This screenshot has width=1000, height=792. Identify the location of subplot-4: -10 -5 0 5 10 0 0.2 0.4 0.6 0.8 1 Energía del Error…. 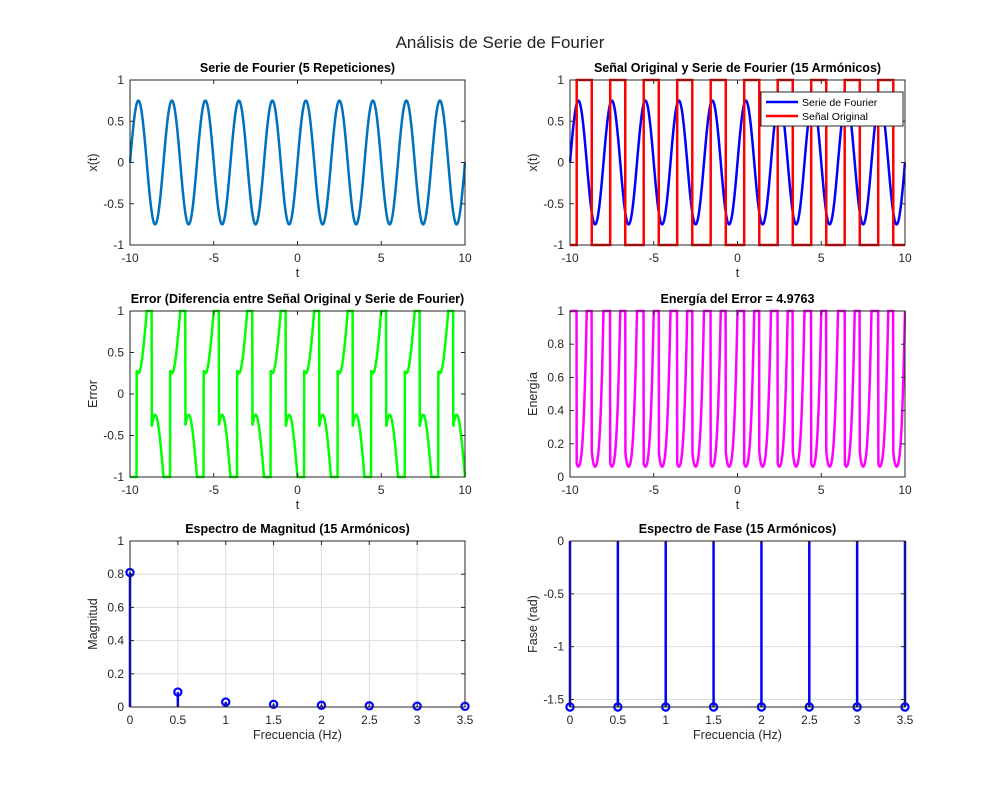
(719, 402).